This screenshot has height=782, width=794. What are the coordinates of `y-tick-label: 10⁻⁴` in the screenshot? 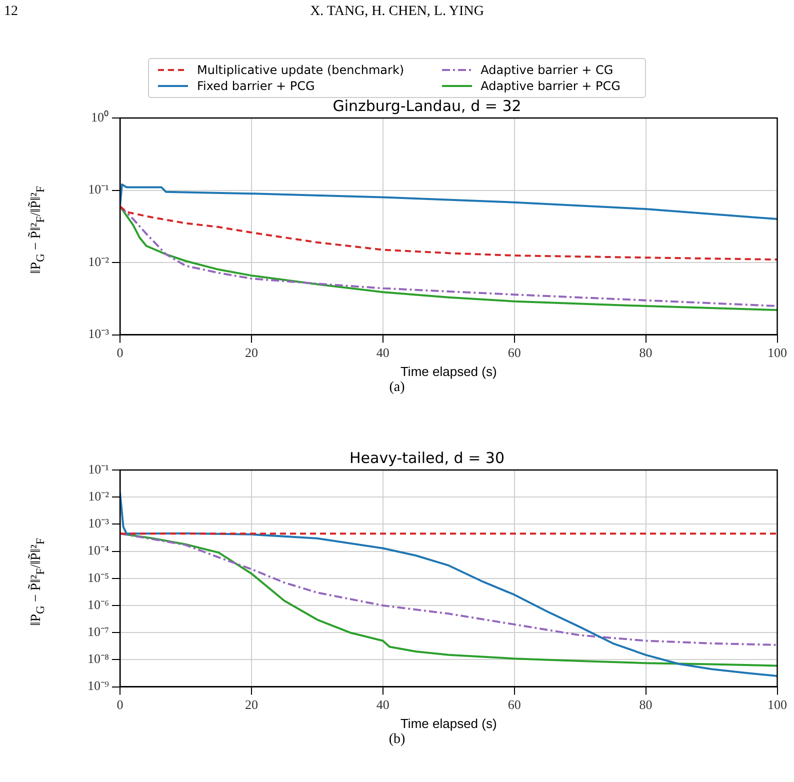 It's located at (98, 550).